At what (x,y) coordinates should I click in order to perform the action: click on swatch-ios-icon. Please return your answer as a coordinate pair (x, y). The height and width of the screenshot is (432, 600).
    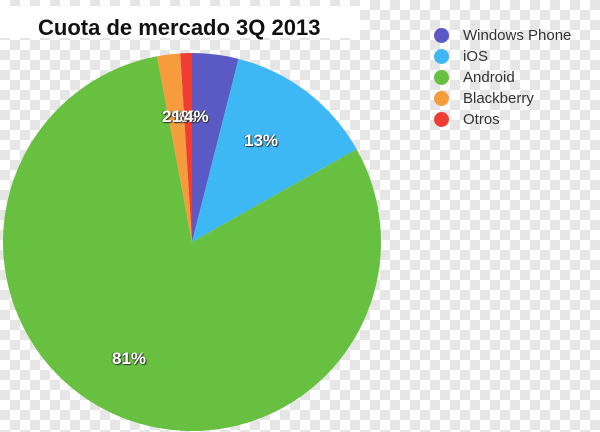
    Looking at the image, I should click on (441, 56).